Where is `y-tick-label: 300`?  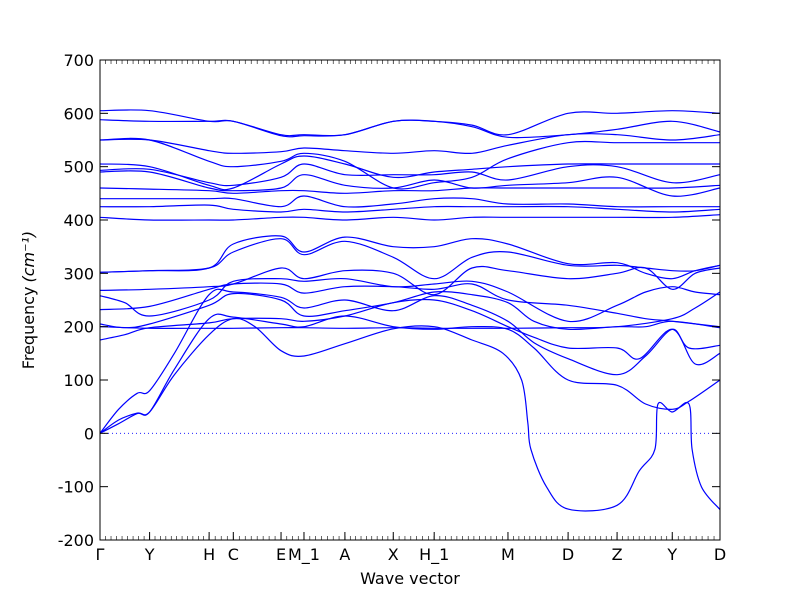 y-tick-label: 300 is located at coordinates (78, 273).